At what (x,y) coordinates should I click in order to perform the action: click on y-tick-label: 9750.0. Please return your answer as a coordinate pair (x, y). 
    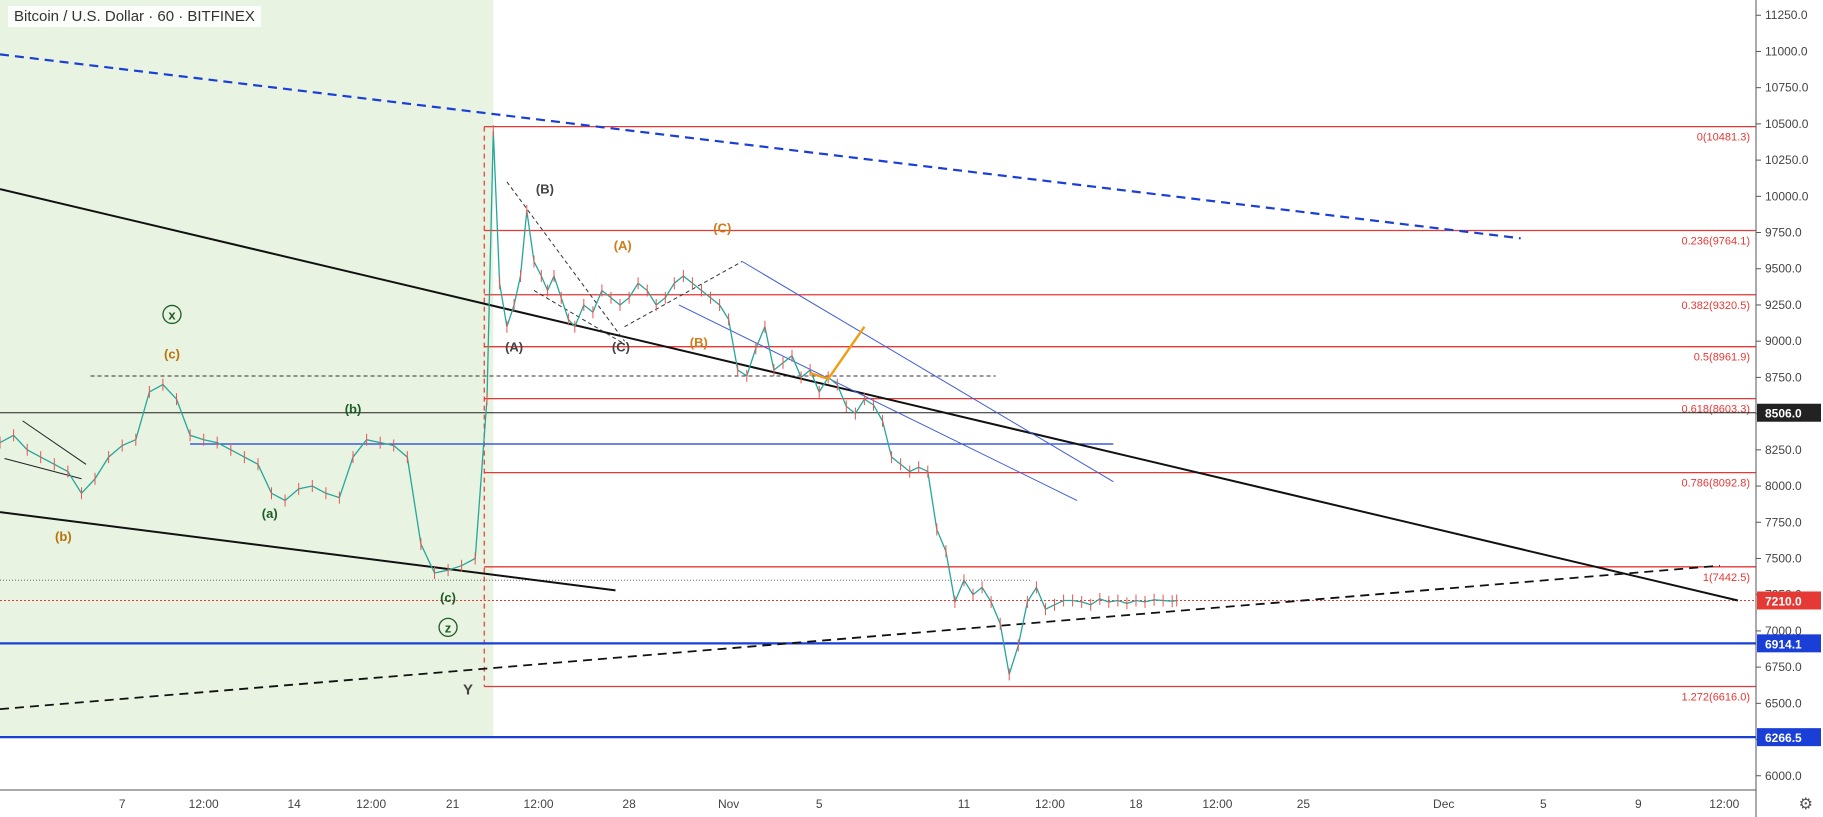
    Looking at the image, I should click on (1783, 233).